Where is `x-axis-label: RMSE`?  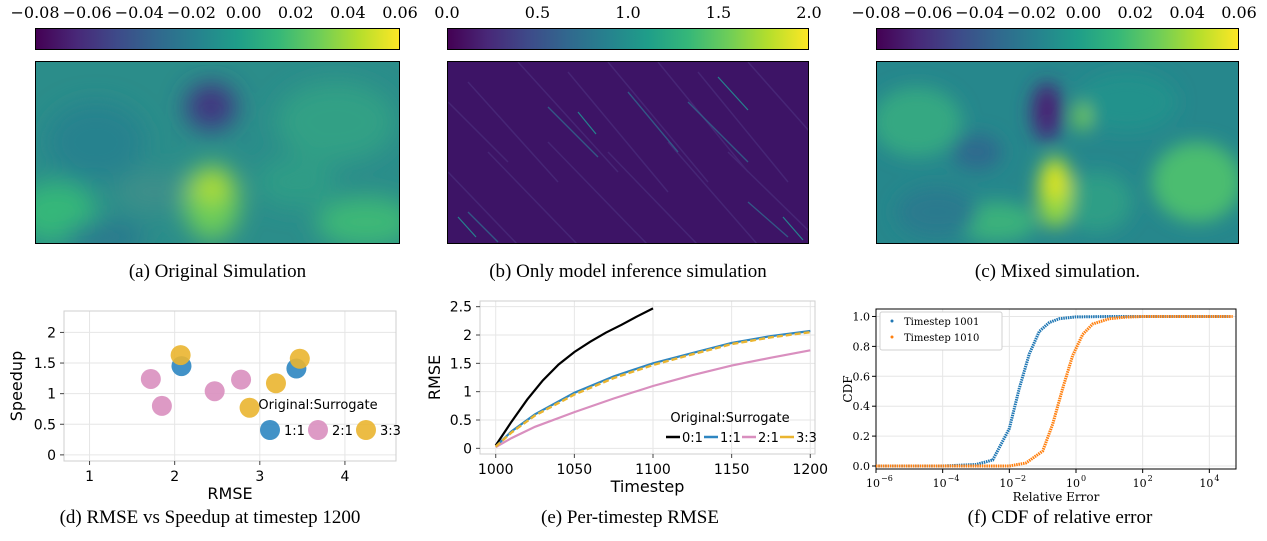
x-axis-label: RMSE is located at coordinates (229, 492).